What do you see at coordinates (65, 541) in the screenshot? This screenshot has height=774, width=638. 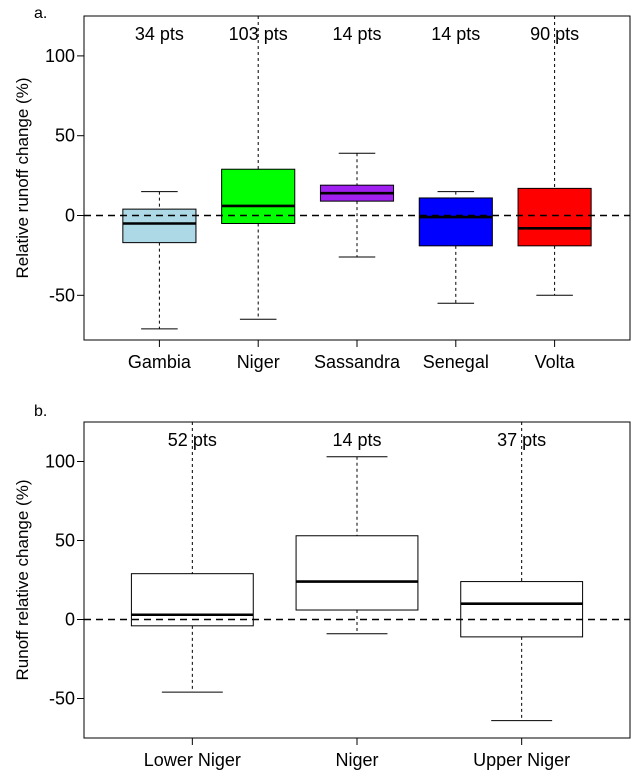 I see `y-tick-label-1-2: 50` at bounding box center [65, 541].